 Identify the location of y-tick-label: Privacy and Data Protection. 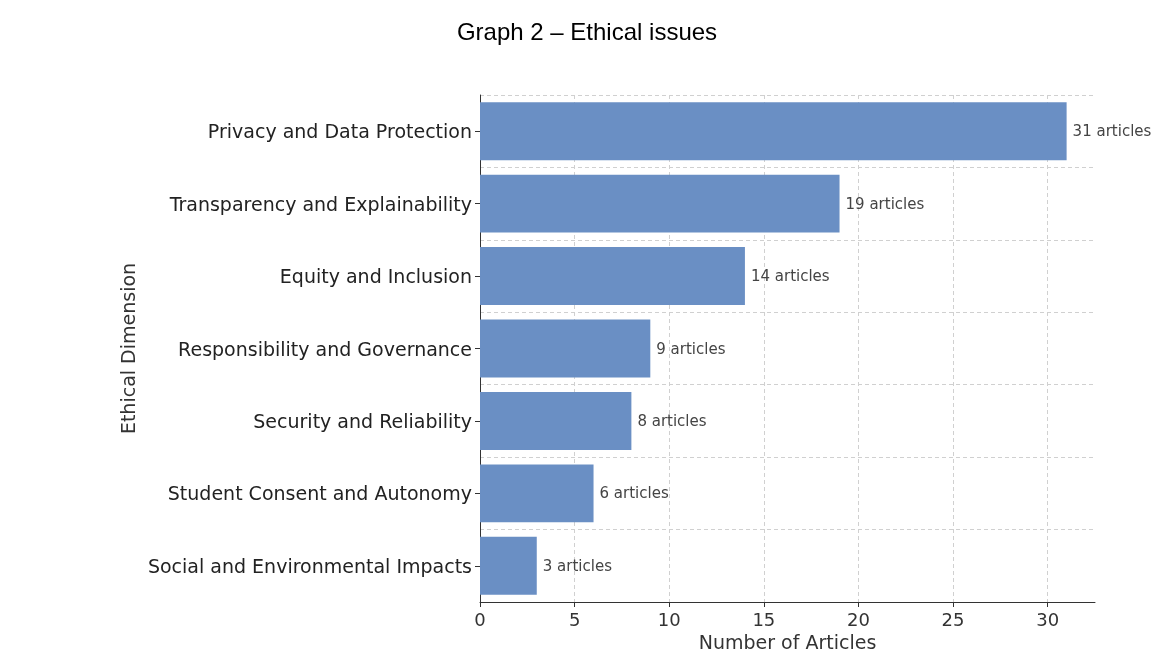
(339, 131).